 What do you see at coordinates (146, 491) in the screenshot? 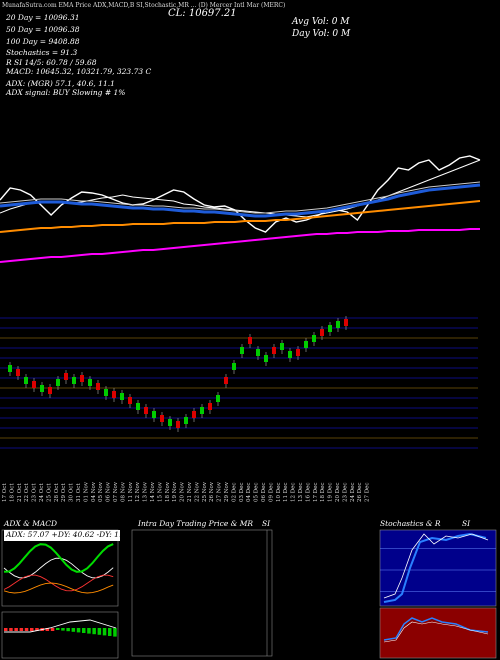
I see `date-tick-label: 13 Nov` at bounding box center [146, 491].